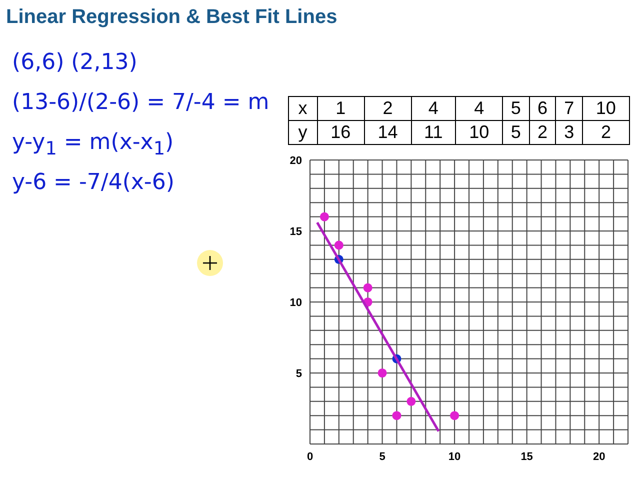 Image resolution: width=640 pixels, height=480 pixels. Describe the element at coordinates (388, 132) in the screenshot. I see `data-label: 14` at that location.